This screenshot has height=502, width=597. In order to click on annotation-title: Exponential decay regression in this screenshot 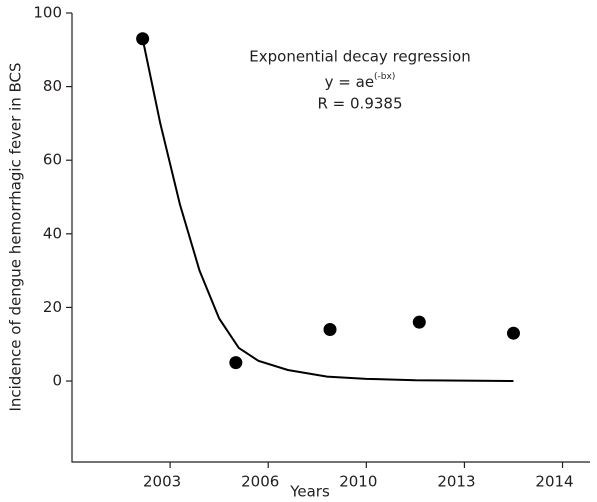, I will do `click(359, 57)`.